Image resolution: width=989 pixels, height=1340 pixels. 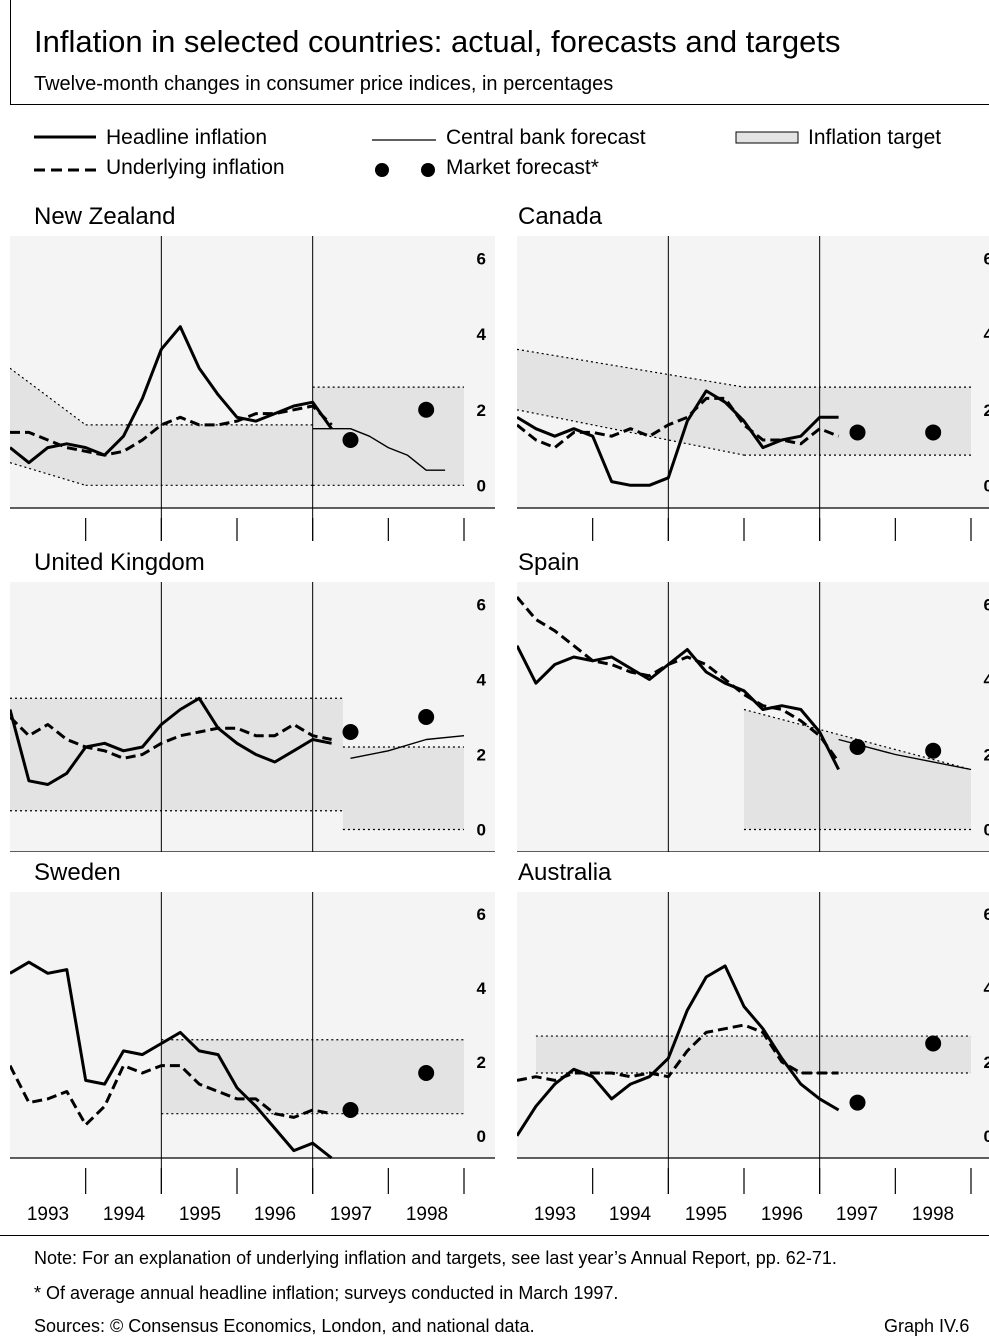 What do you see at coordinates (768, 138) in the screenshot?
I see `legend-target-swatch` at bounding box center [768, 138].